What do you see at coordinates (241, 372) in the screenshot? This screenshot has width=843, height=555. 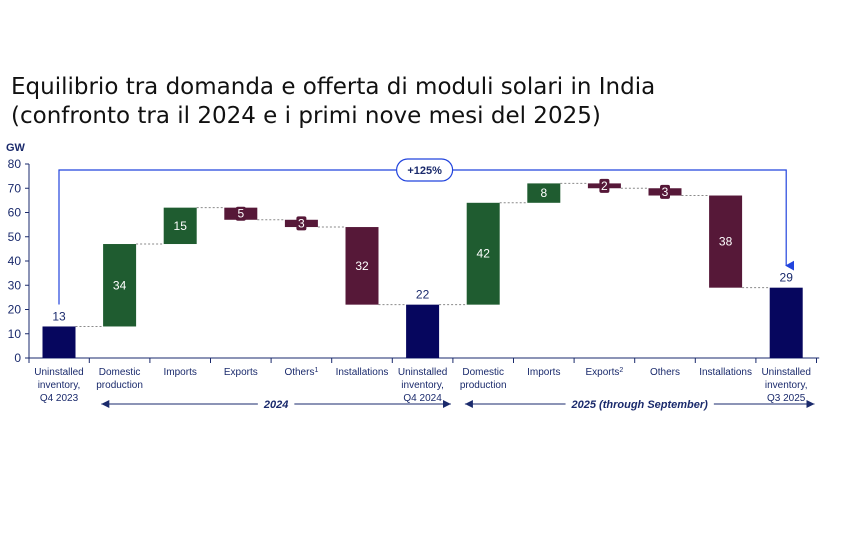 I see `category-label: Exports` at bounding box center [241, 372].